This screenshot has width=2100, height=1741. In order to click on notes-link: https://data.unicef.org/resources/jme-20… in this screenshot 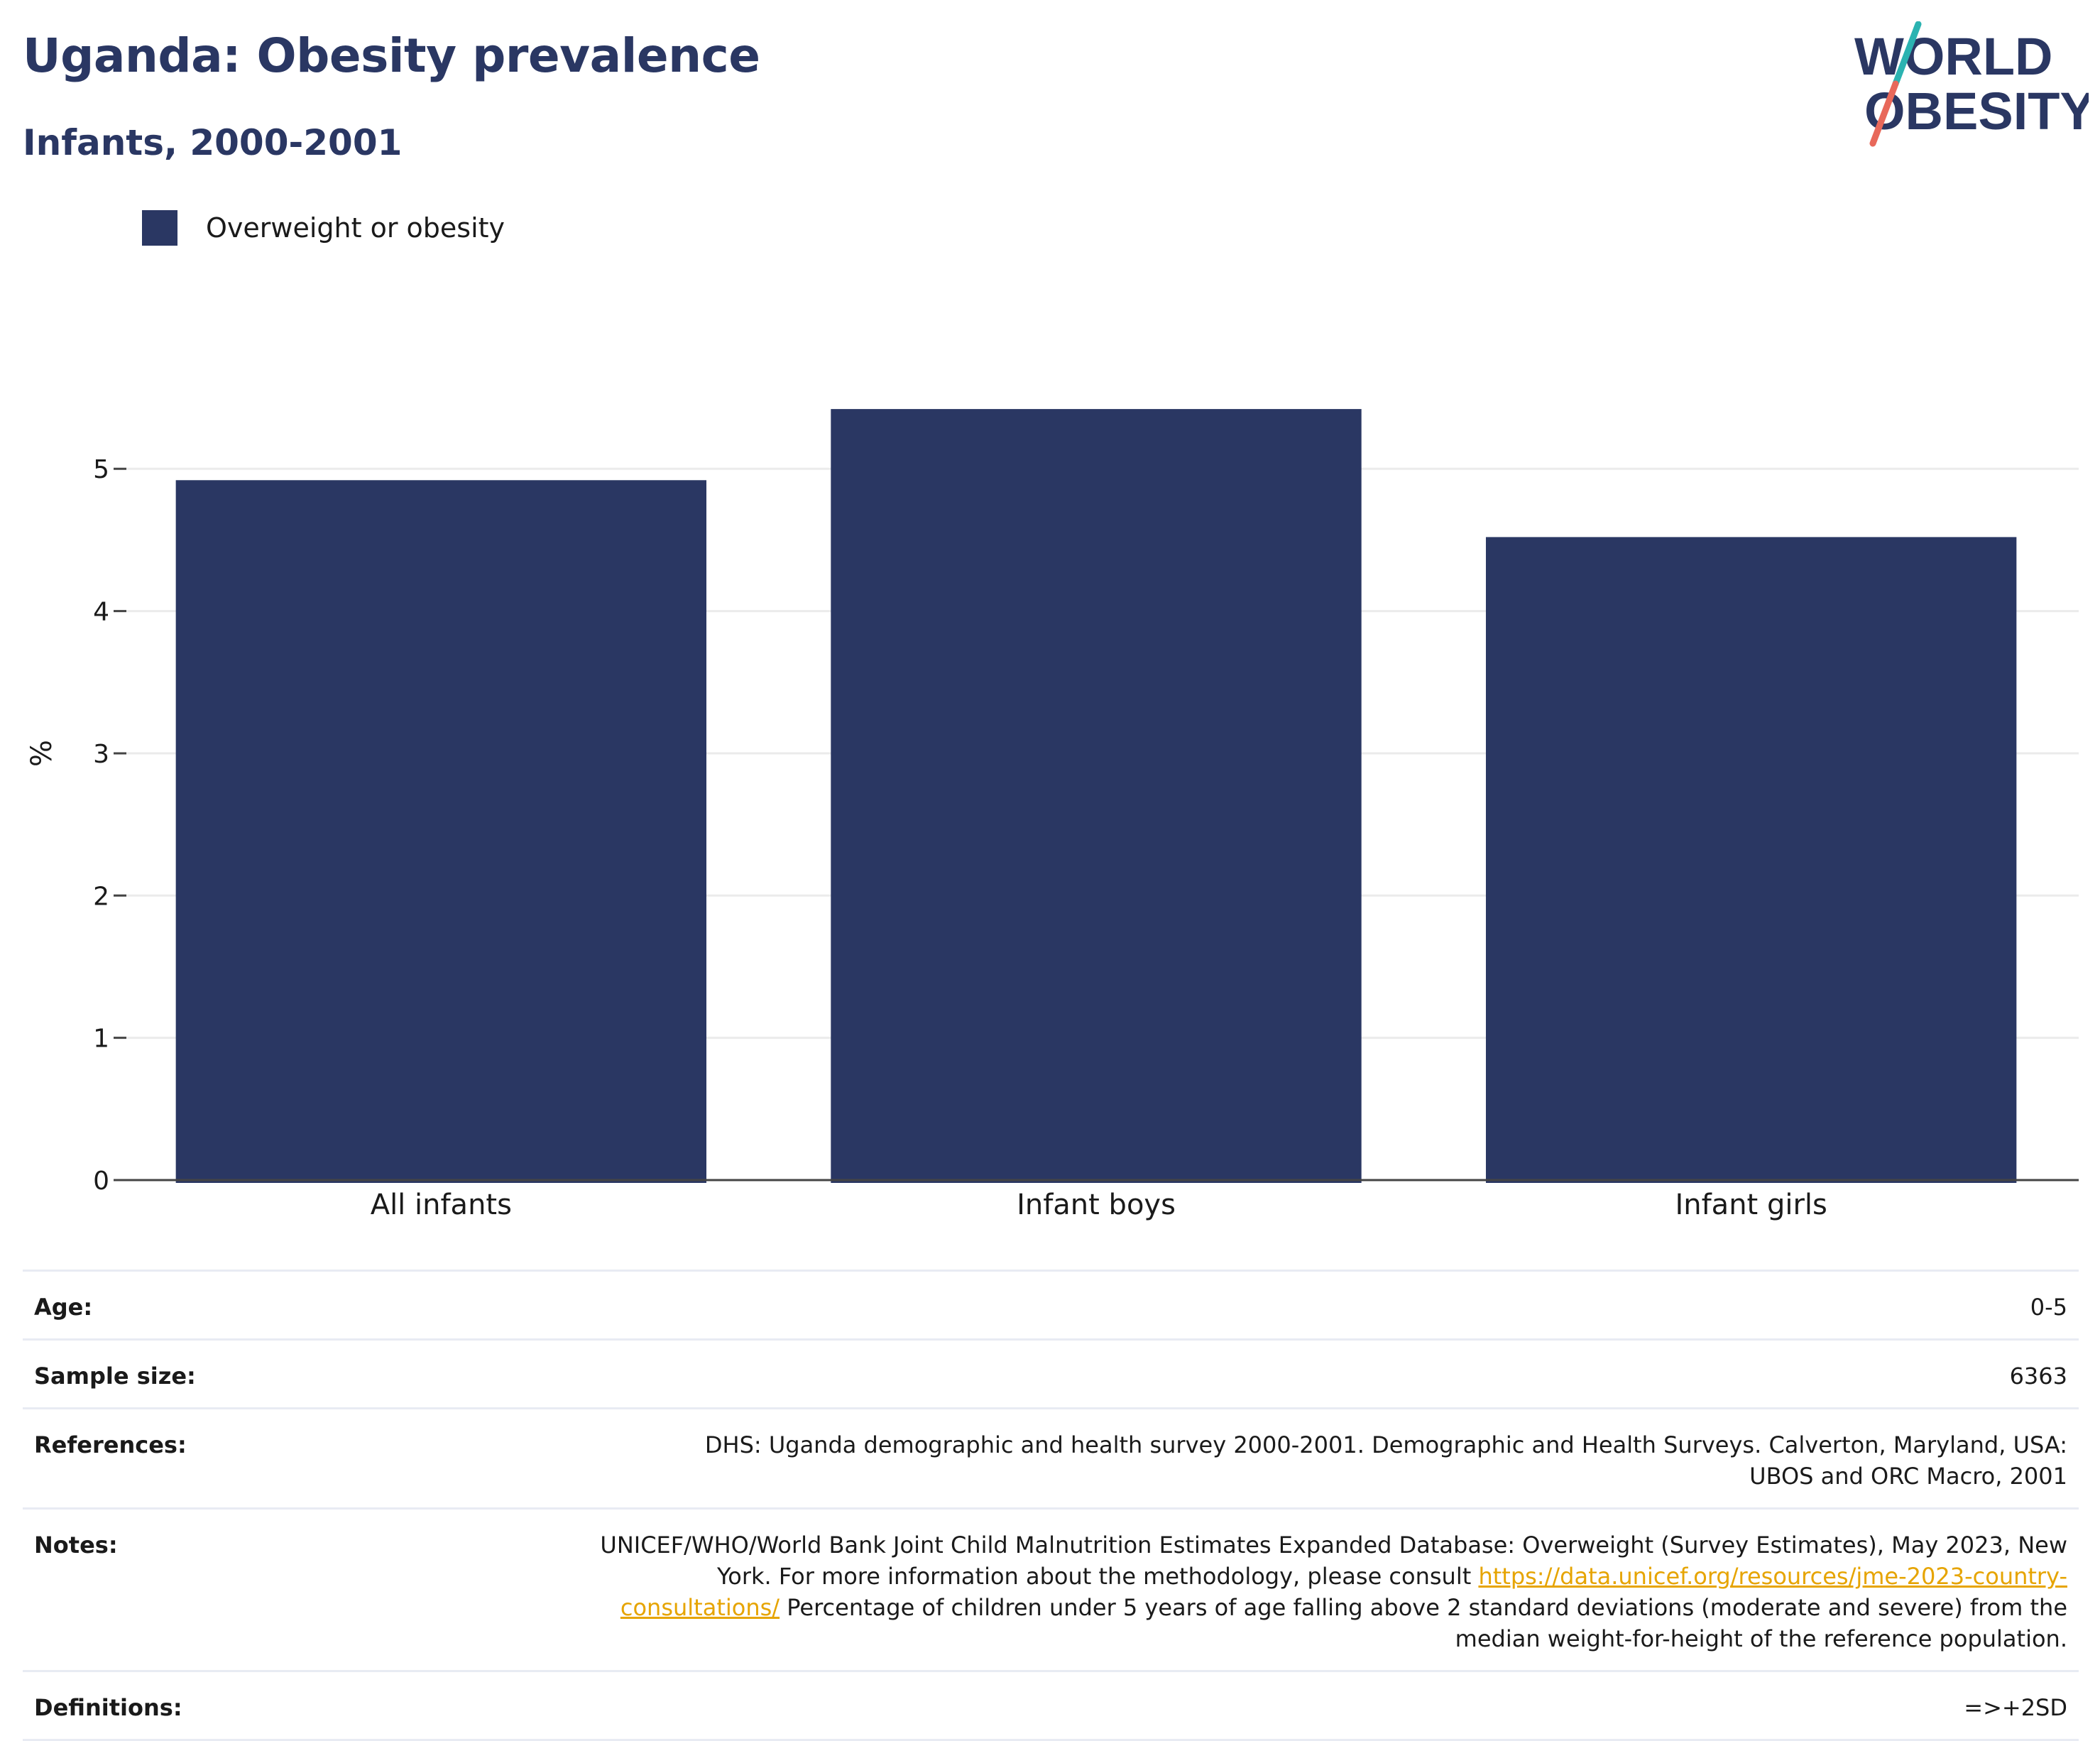, I will do `click(1343, 1592)`.